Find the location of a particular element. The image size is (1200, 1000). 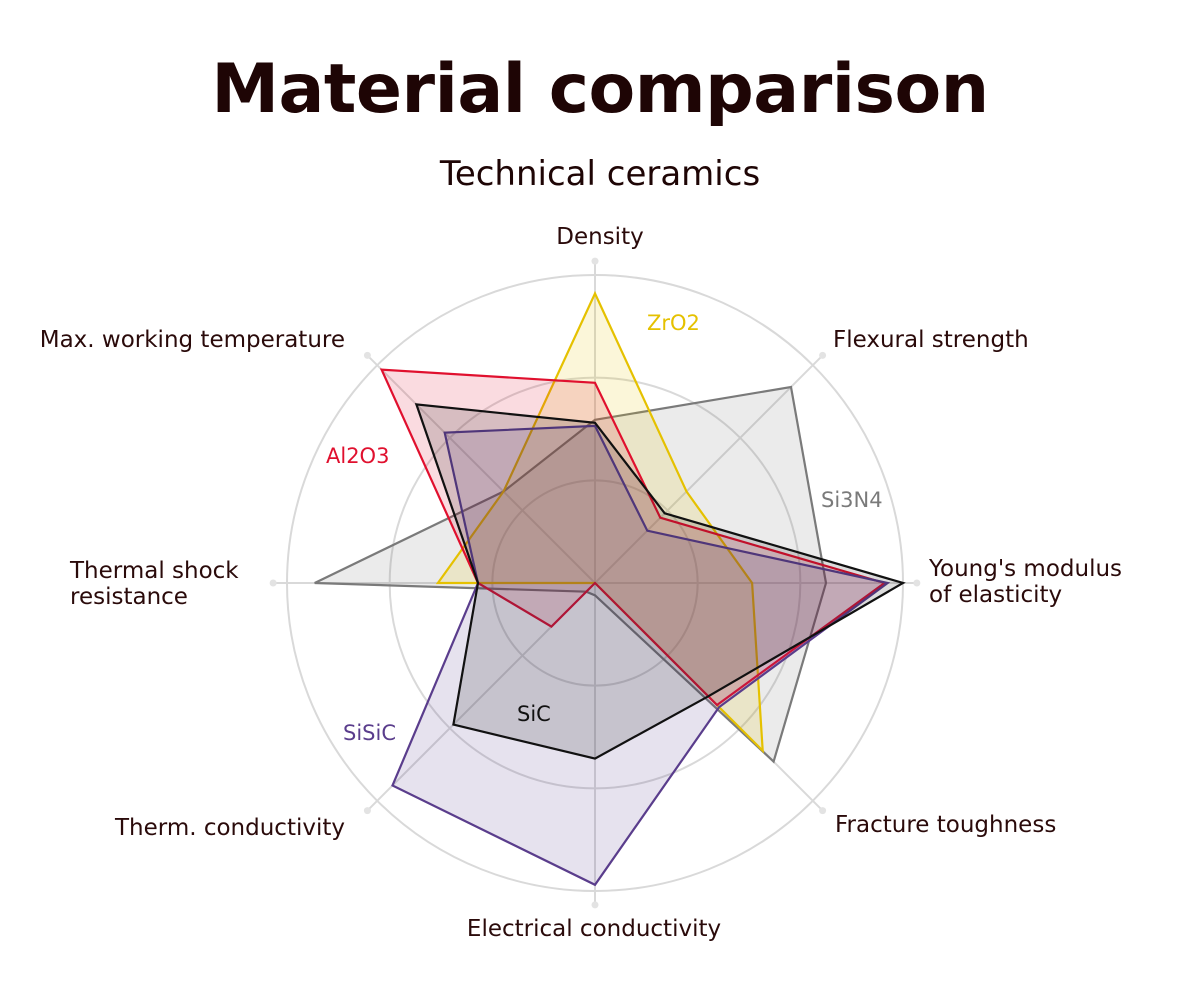

series-label-sic: SiC is located at coordinates (534, 714).